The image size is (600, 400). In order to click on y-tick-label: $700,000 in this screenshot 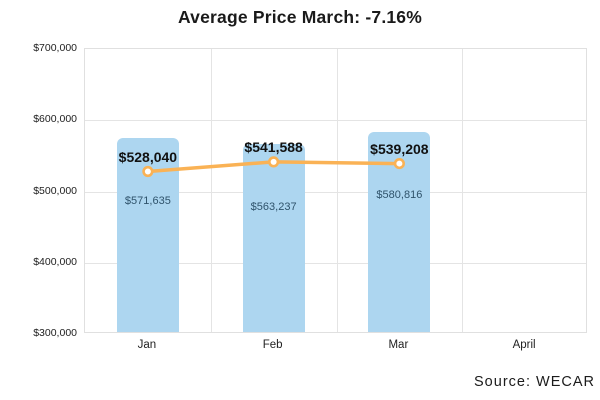, I will do `click(55, 48)`.